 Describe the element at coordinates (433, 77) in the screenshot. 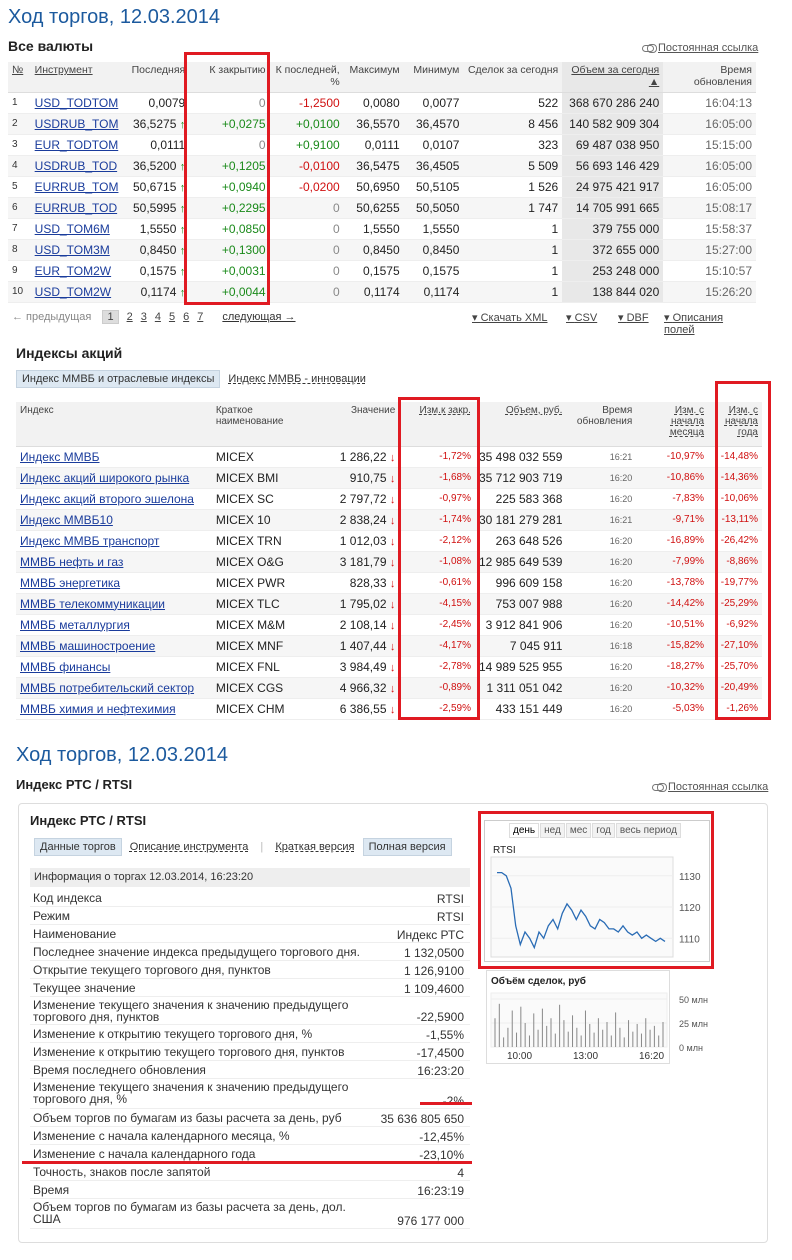

I see `col-header: Минимум` at that location.